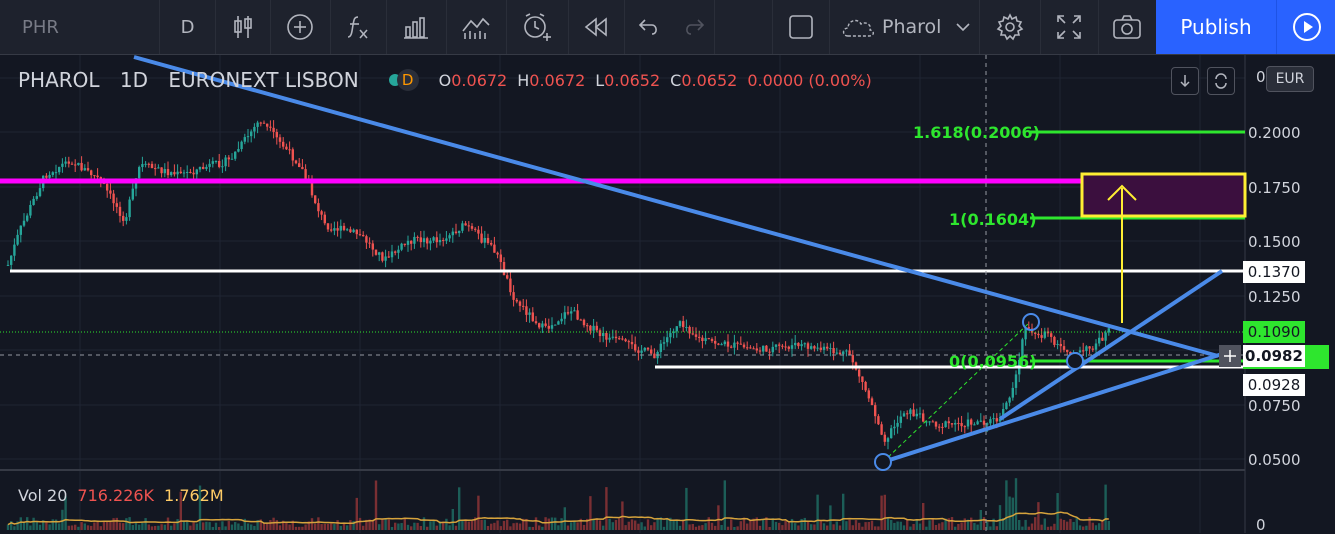 The width and height of the screenshot is (1335, 534). What do you see at coordinates (1122, 192) in the screenshot?
I see `target-arrow-head` at bounding box center [1122, 192].